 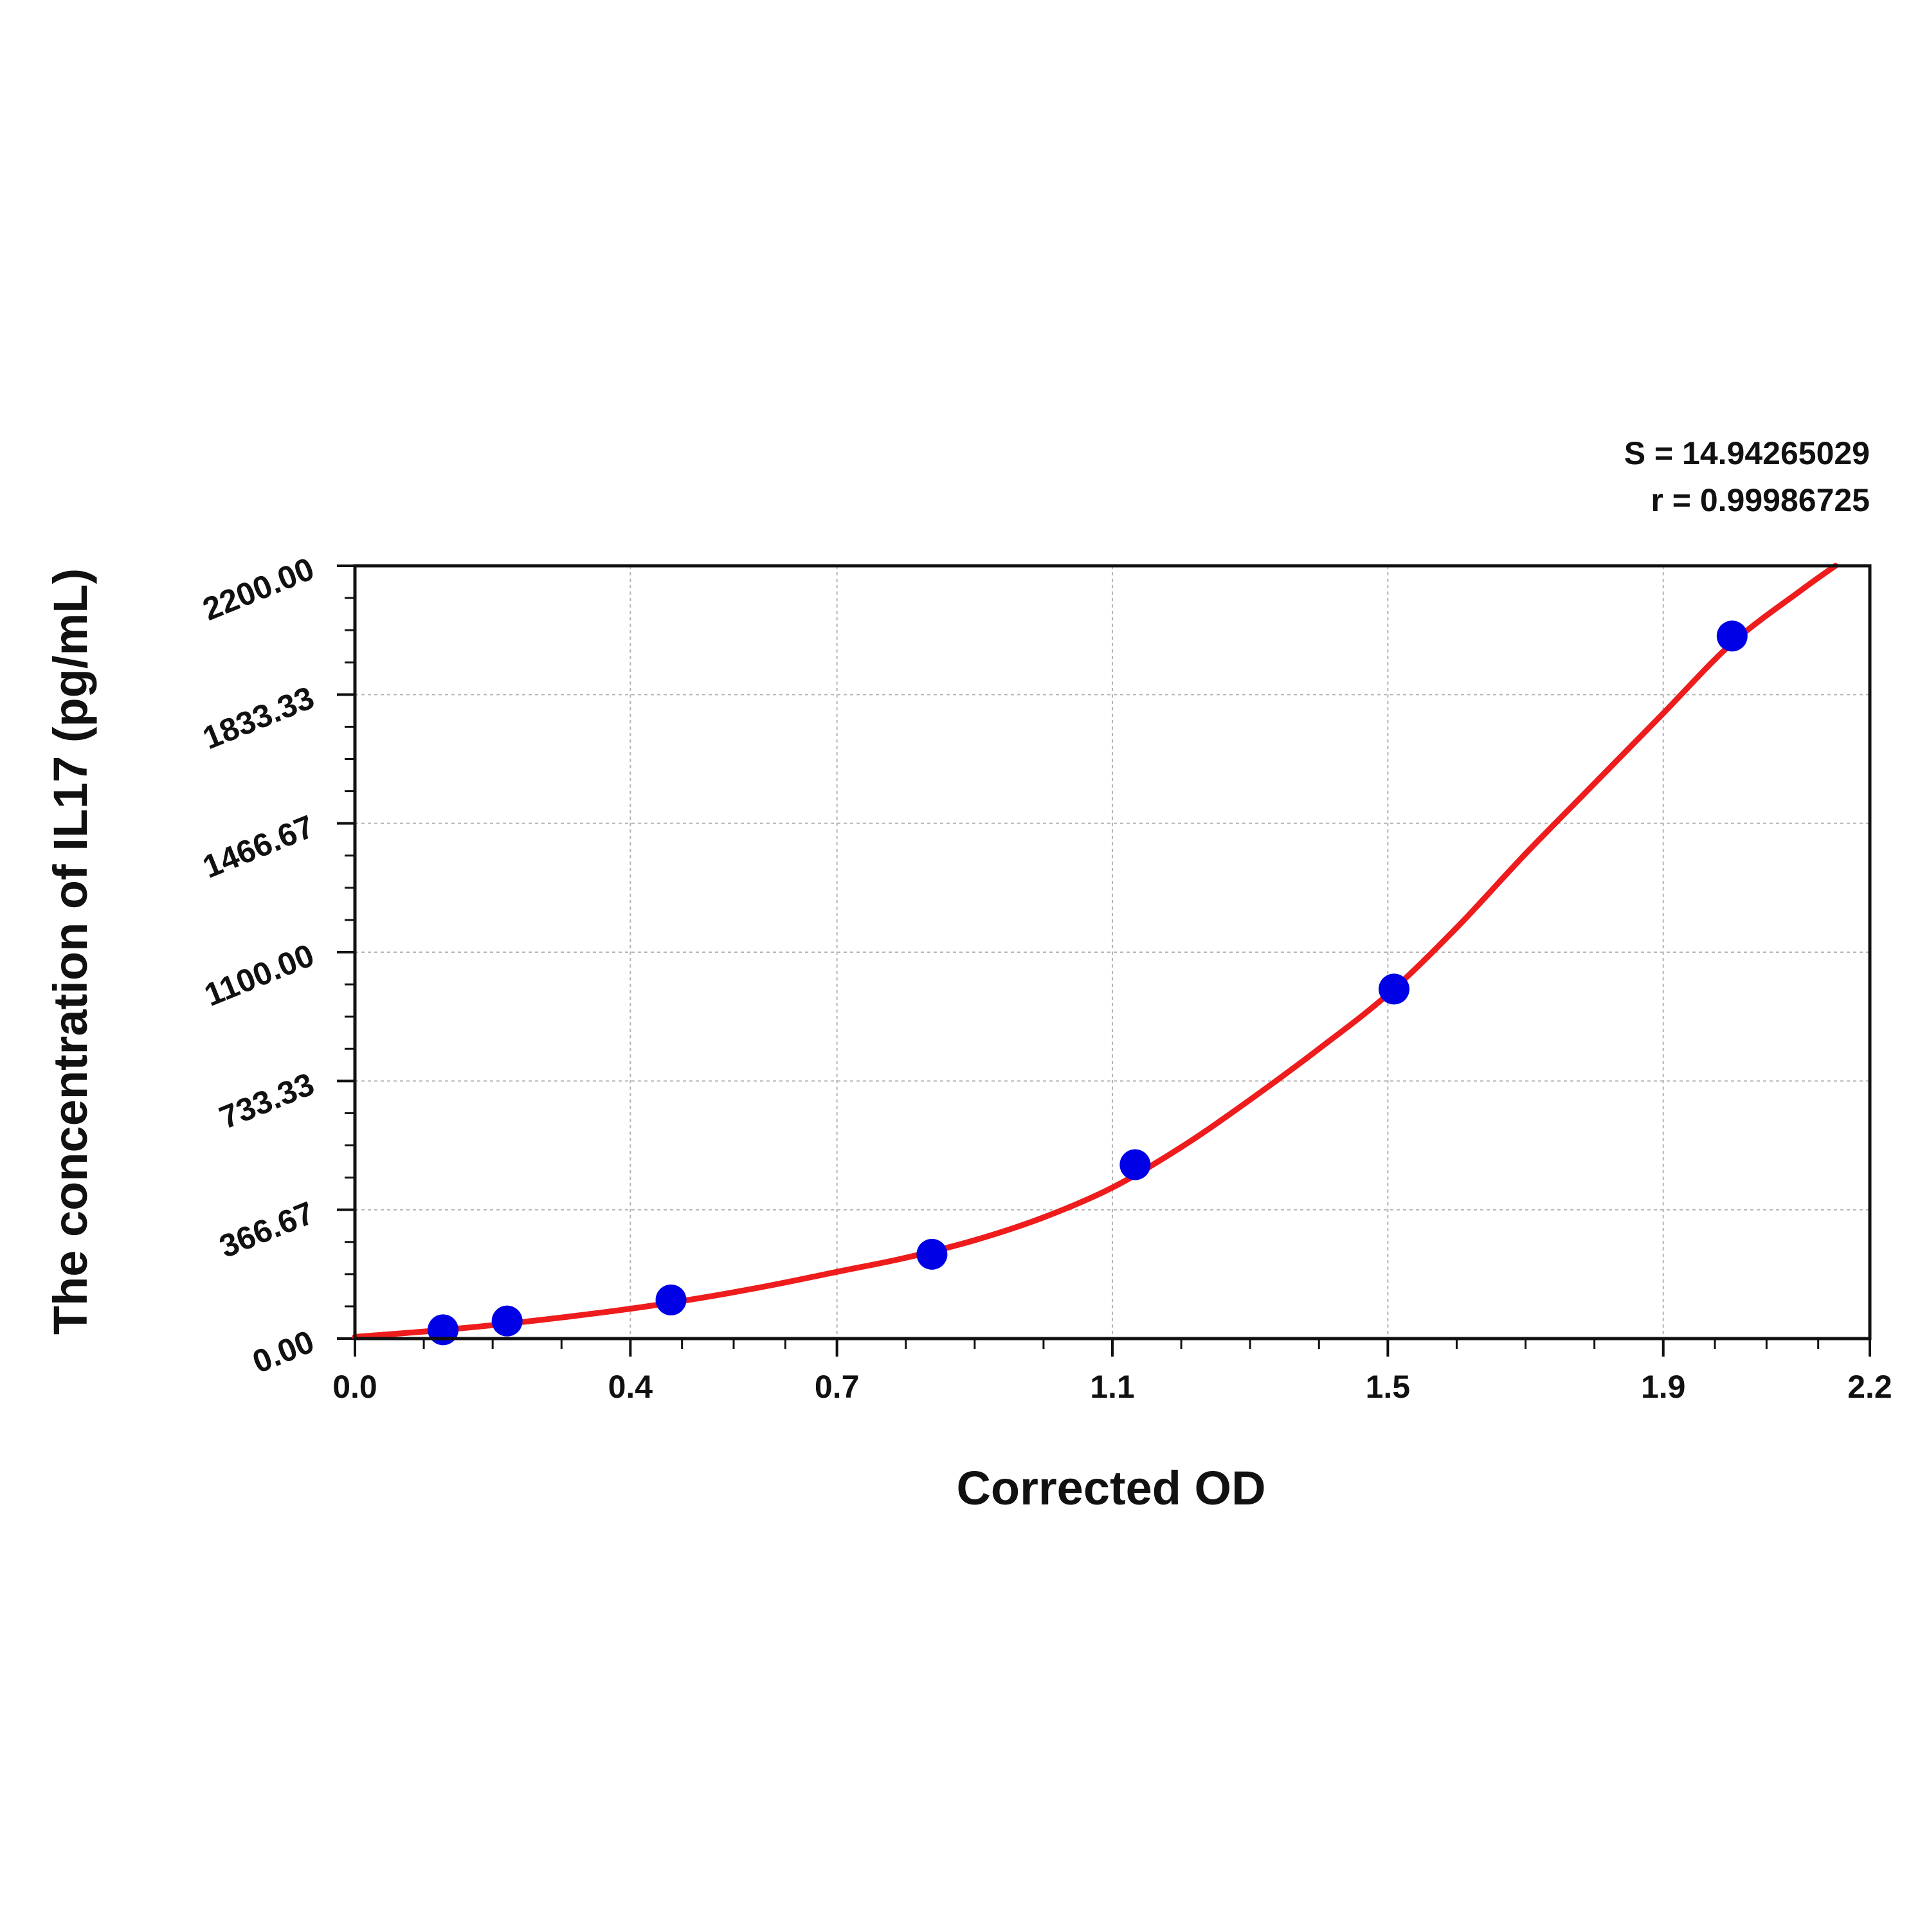 What do you see at coordinates (1869, 1387) in the screenshot?
I see `x-tick-label: 2.2` at bounding box center [1869, 1387].